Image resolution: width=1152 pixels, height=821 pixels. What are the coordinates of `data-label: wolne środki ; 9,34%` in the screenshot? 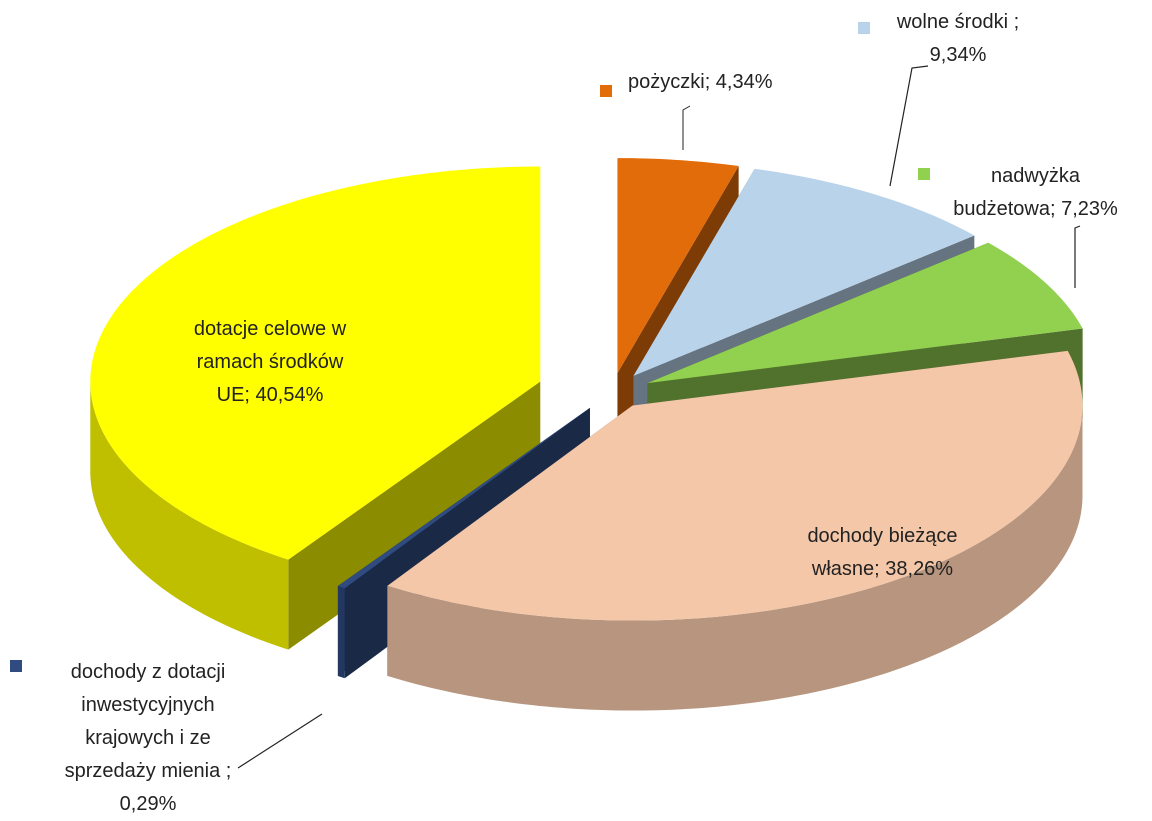 It's located at (958, 38).